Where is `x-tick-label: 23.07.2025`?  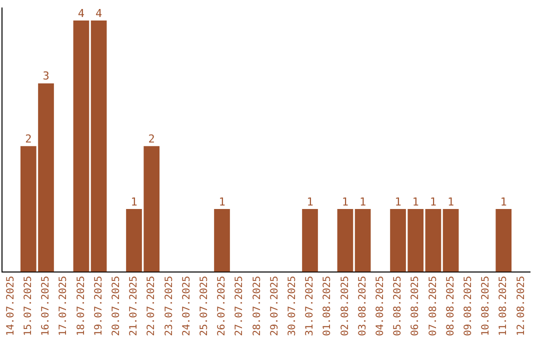
x-tick-label: 23.07.2025 is located at coordinates (169, 306).